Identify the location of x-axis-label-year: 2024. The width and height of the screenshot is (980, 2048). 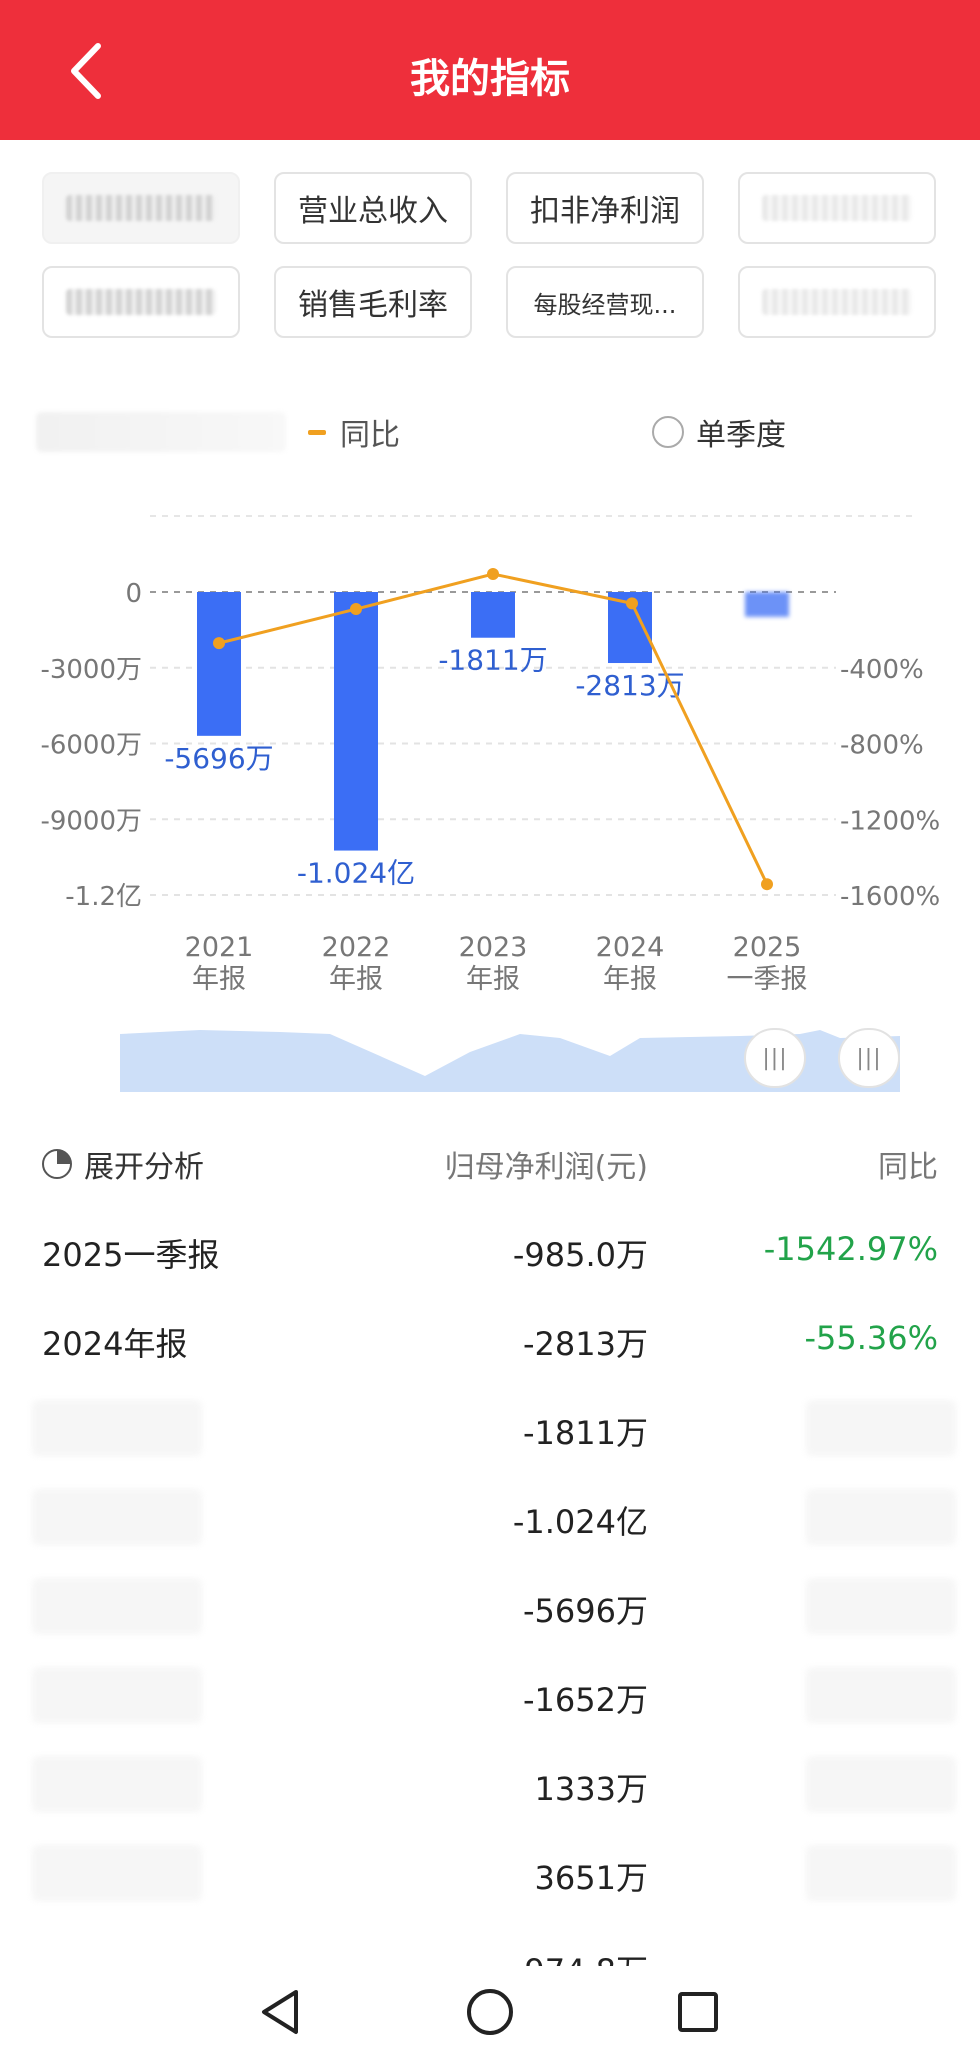
(630, 947).